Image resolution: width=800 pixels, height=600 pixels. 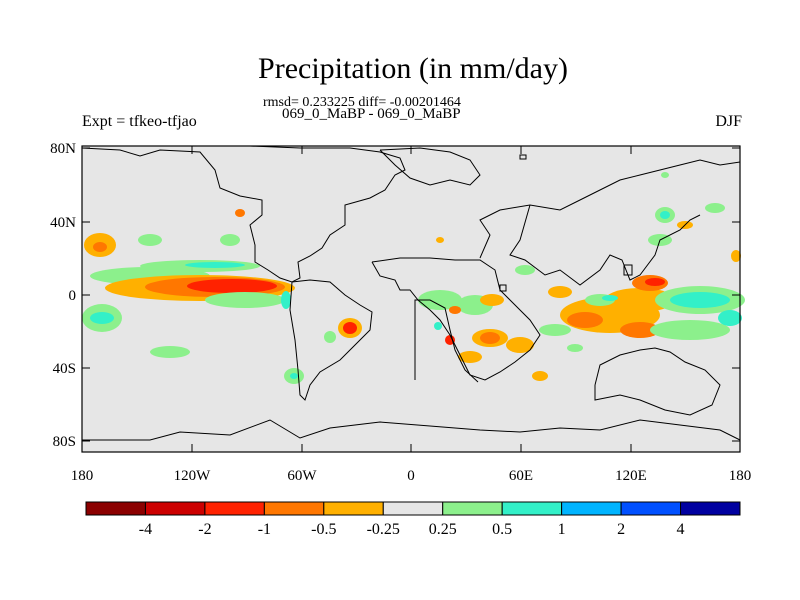 I want to click on colorbar-label: -0.25, so click(x=383, y=529).